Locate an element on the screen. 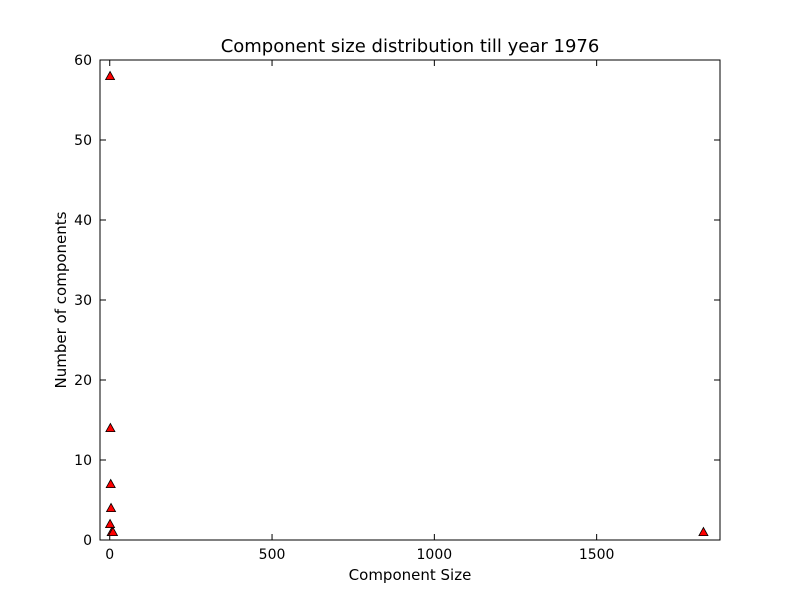 The width and height of the screenshot is (800, 600). y-tick-label: 10 is located at coordinates (83, 461).